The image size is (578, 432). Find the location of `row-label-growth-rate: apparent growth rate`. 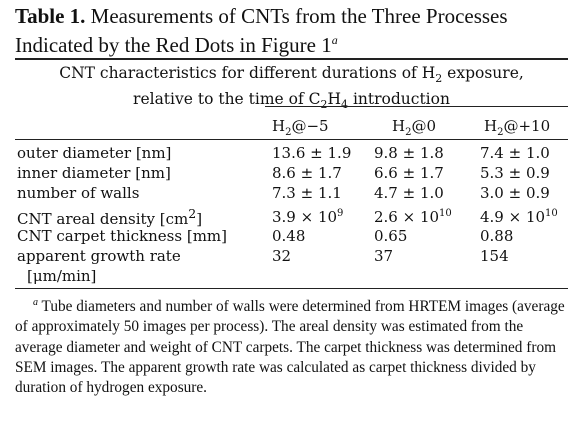

row-label-growth-rate: apparent growth rate is located at coordinates (99, 256).